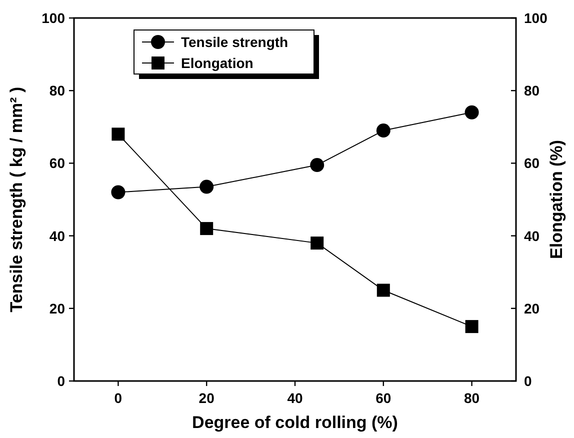 Image resolution: width=574 pixels, height=438 pixels. What do you see at coordinates (54, 18) in the screenshot?
I see `y-tick-label: 100` at bounding box center [54, 18].